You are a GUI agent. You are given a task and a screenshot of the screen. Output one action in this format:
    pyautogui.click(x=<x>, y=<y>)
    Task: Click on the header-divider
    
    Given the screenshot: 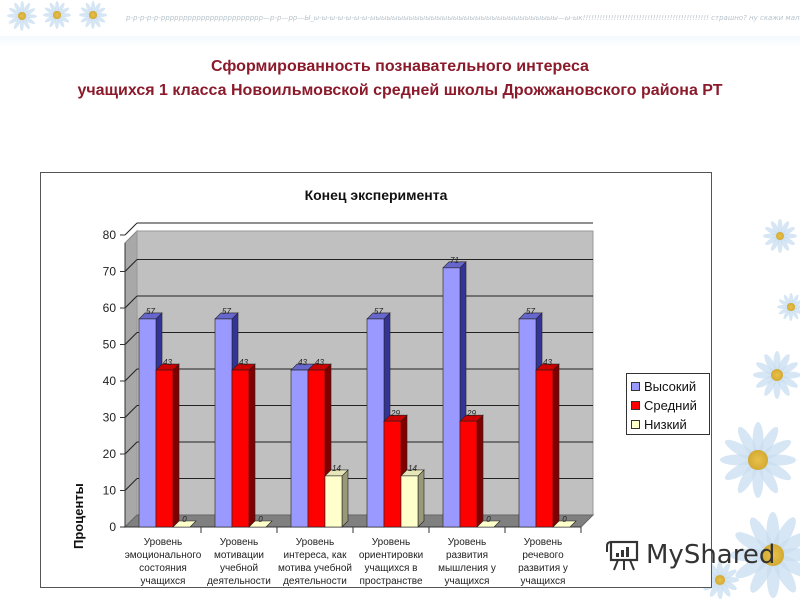 What is the action you would take?
    pyautogui.click(x=400, y=42)
    